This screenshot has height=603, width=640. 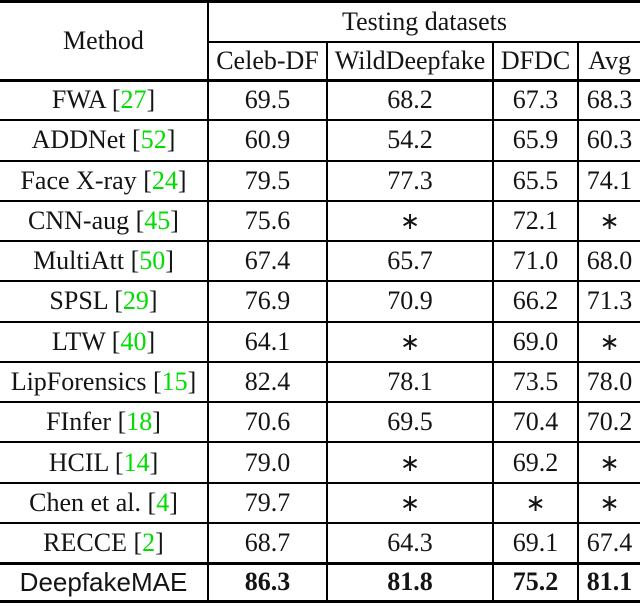 I want to click on table-row: CNN-aug [45] 75.6 ∗ 72.1 ∗, so click(x=320, y=221).